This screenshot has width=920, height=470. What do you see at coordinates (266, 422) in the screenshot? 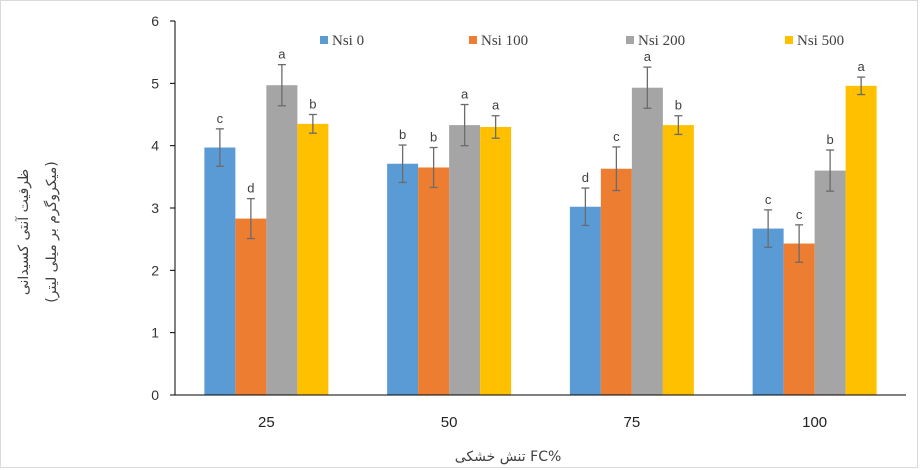
I see `x-category-label: 25` at bounding box center [266, 422].